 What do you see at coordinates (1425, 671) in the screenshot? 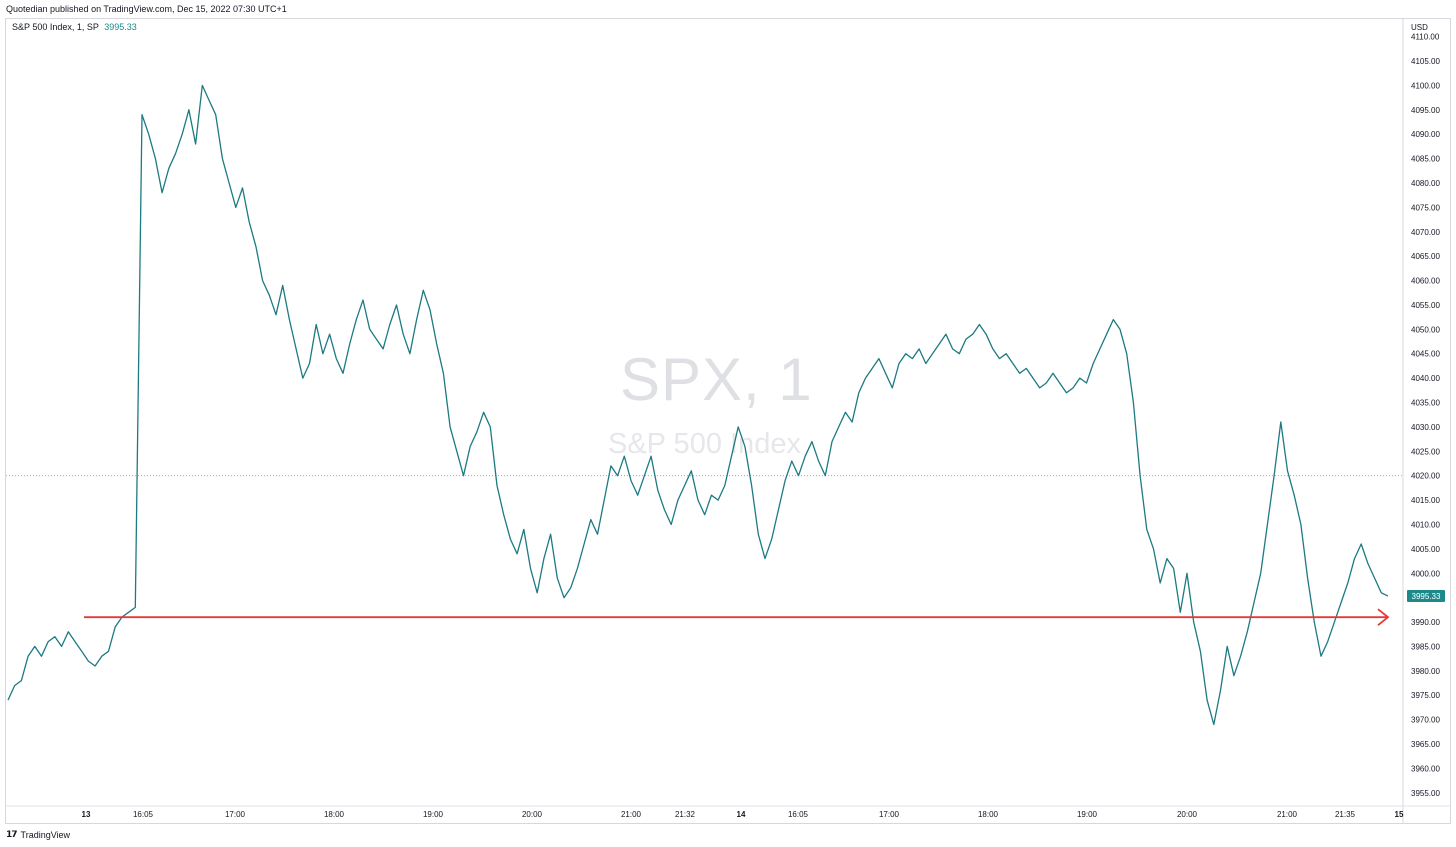
I see `y-tick-label: 3980.00` at bounding box center [1425, 671].